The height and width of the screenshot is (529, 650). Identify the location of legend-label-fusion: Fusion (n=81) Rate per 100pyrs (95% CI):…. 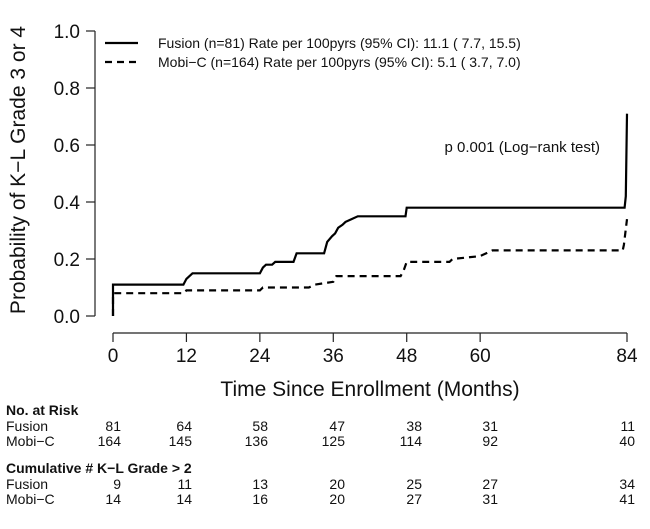
(339, 43).